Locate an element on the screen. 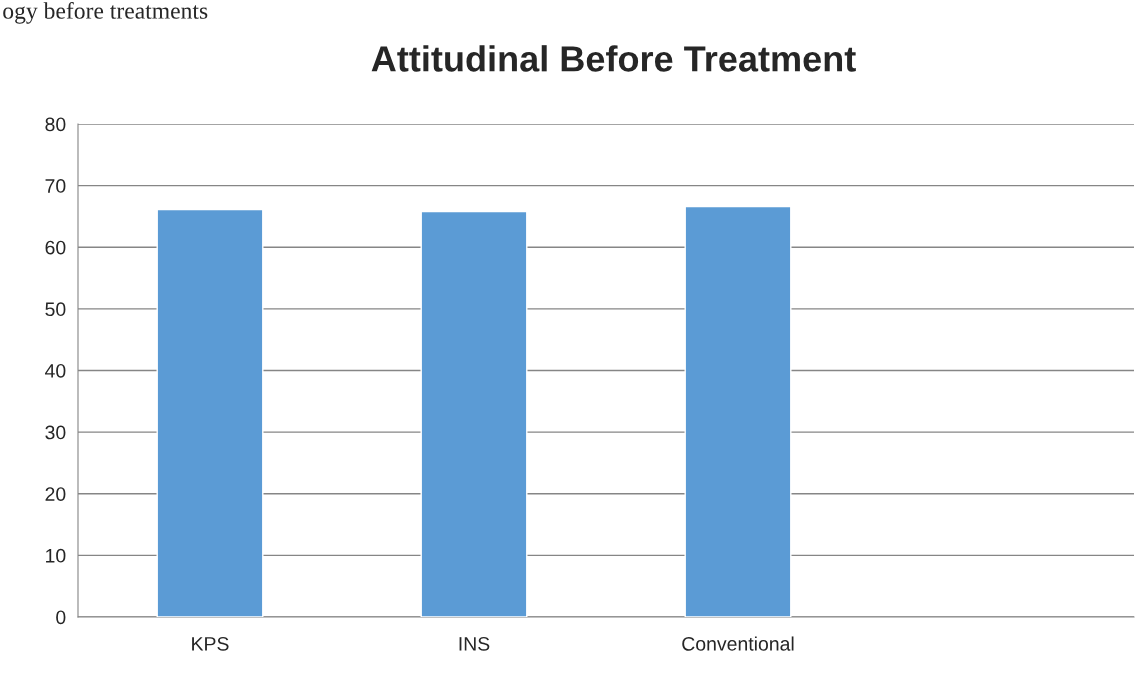 Image resolution: width=1147 pixels, height=677 pixels. text: ogy before treatments is located at coordinates (105, 13).